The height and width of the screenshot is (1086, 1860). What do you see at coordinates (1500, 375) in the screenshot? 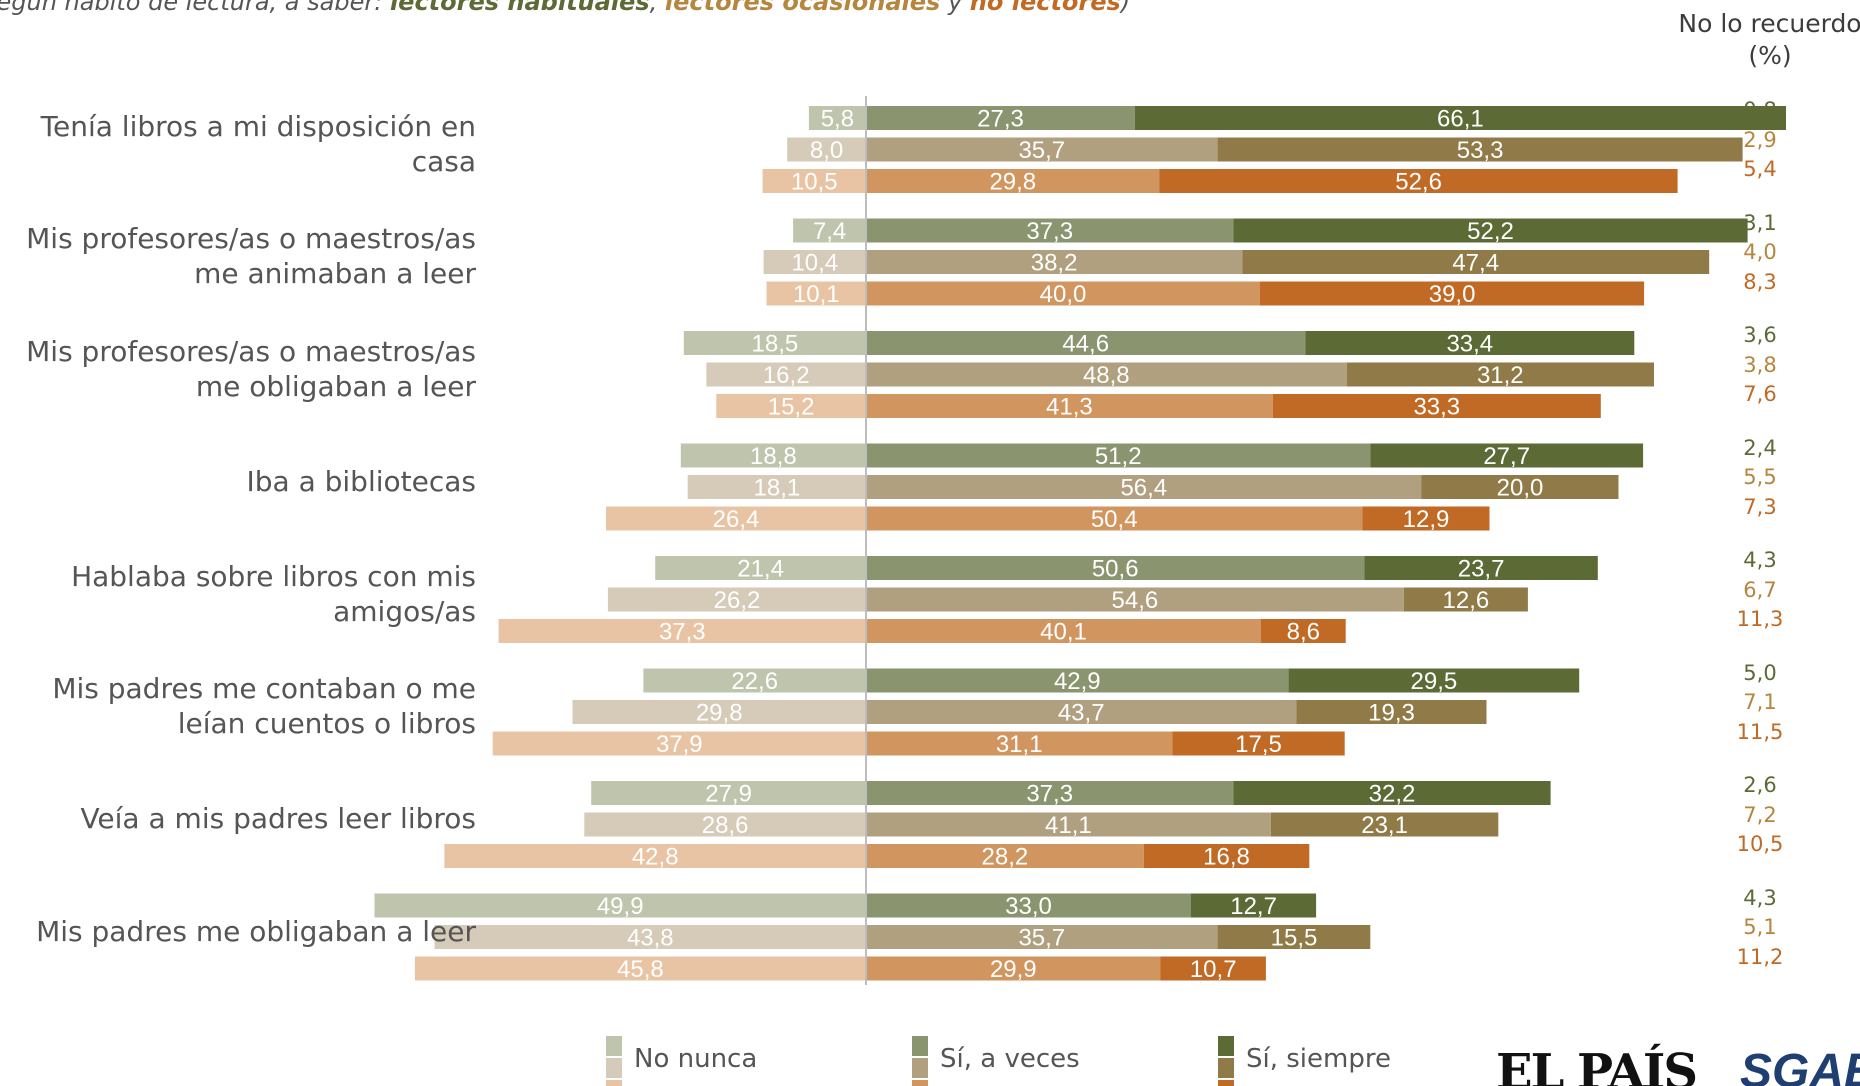
I see `value-label-si-siempre: 31,2` at bounding box center [1500, 375].